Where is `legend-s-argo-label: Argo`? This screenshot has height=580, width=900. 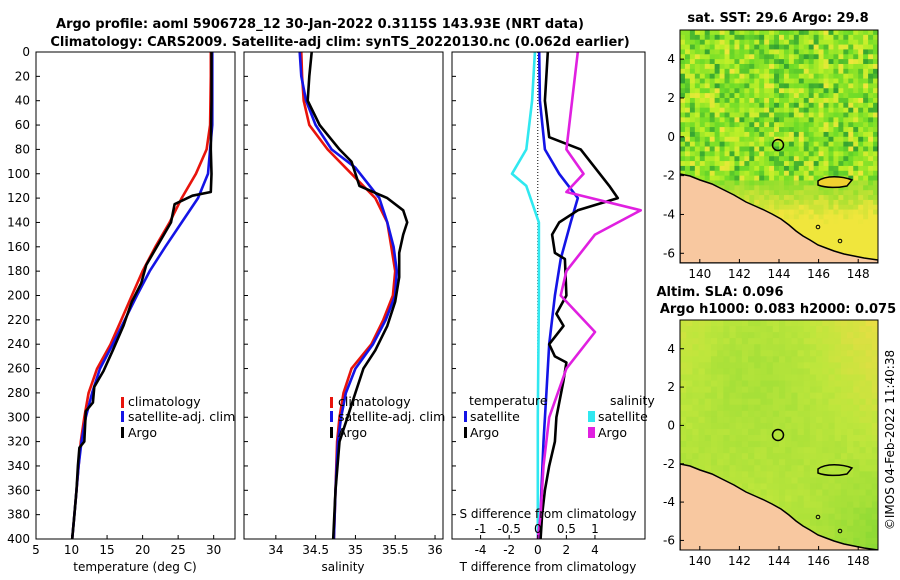 legend-s-argo-label: Argo is located at coordinates (612, 432).